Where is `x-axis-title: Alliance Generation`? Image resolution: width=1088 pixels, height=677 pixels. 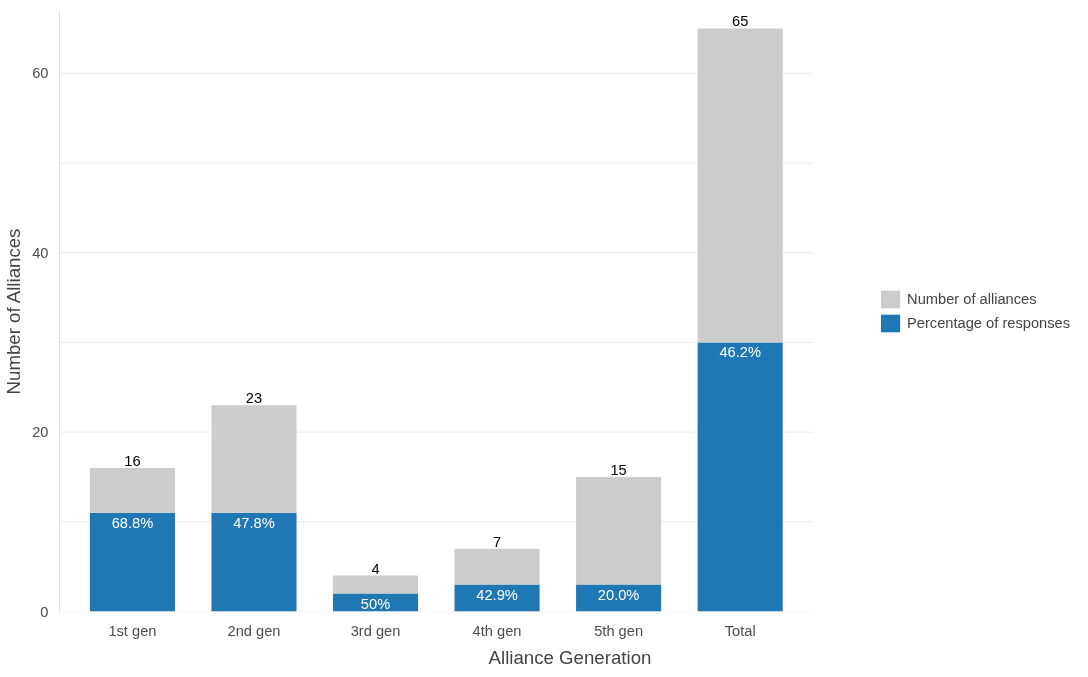 x-axis-title: Alliance Generation is located at coordinates (570, 657).